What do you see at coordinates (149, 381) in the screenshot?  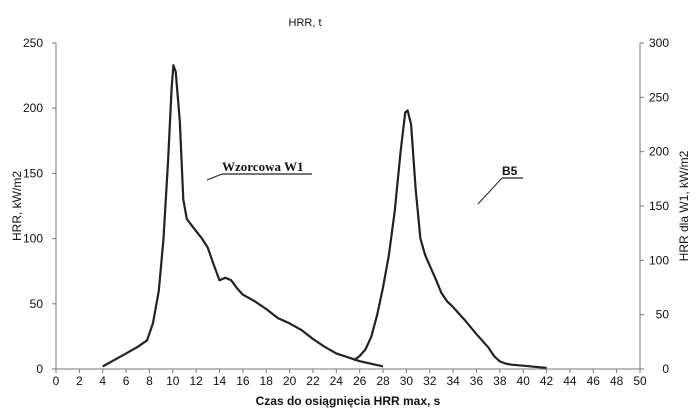 I see `x-tick-label: 8` at bounding box center [149, 381].